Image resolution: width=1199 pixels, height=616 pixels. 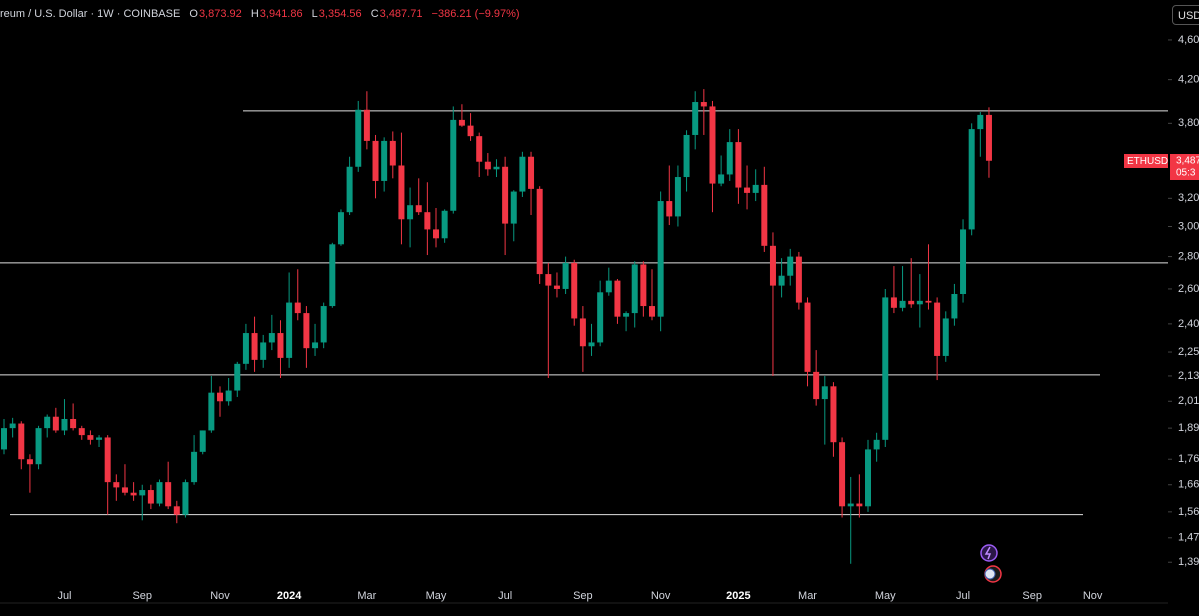 What do you see at coordinates (1188, 459) in the screenshot?
I see `y-tick-label: 1,760` at bounding box center [1188, 459].